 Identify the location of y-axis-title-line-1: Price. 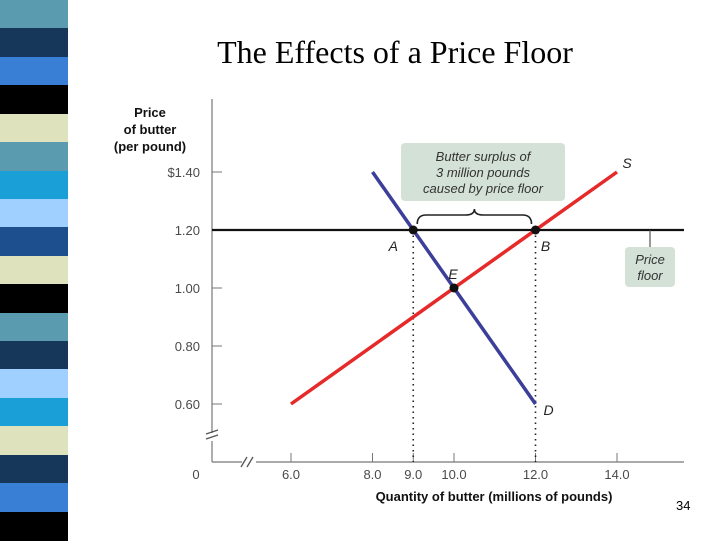
(150, 112).